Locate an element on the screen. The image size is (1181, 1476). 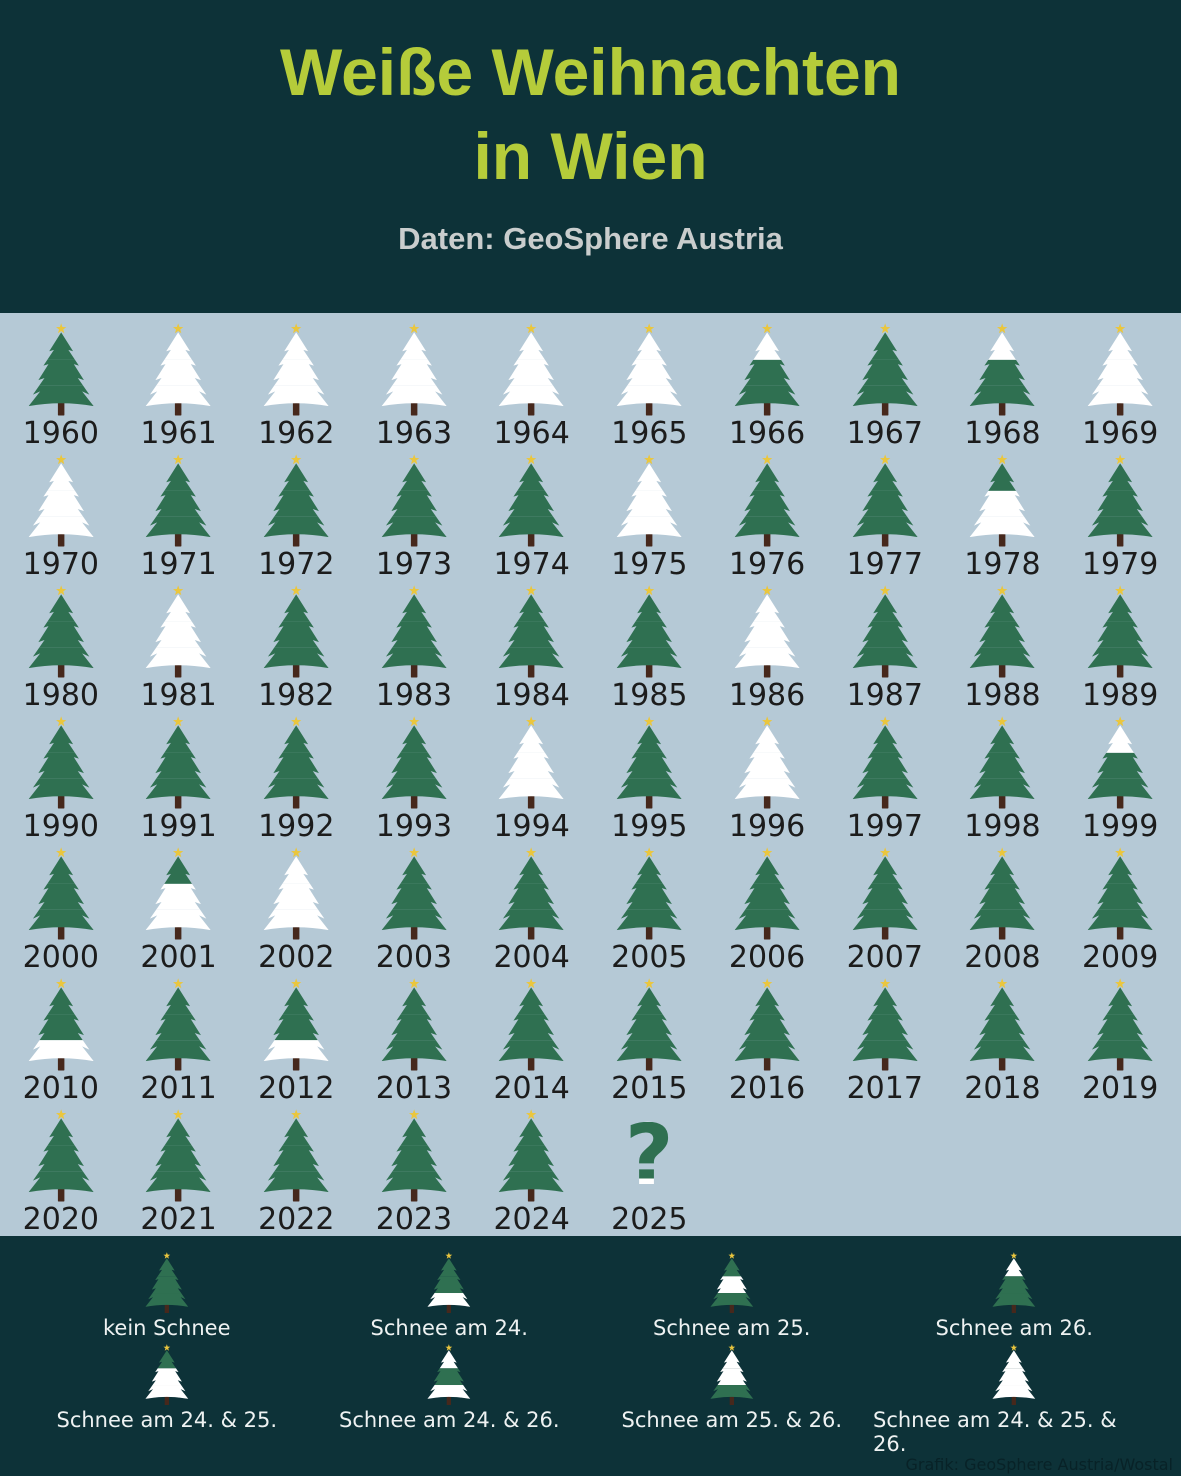
year-cell-2016: 2016 is located at coordinates (767, 1039).